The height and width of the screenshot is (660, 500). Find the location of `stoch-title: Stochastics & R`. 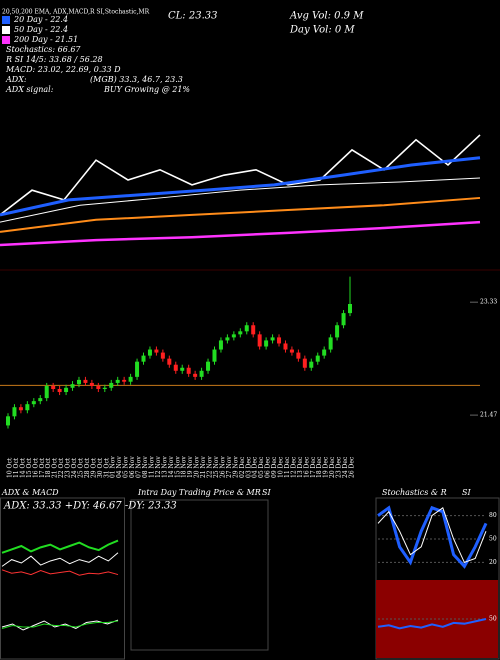

stoch-title: Stochastics & R is located at coordinates (414, 492).